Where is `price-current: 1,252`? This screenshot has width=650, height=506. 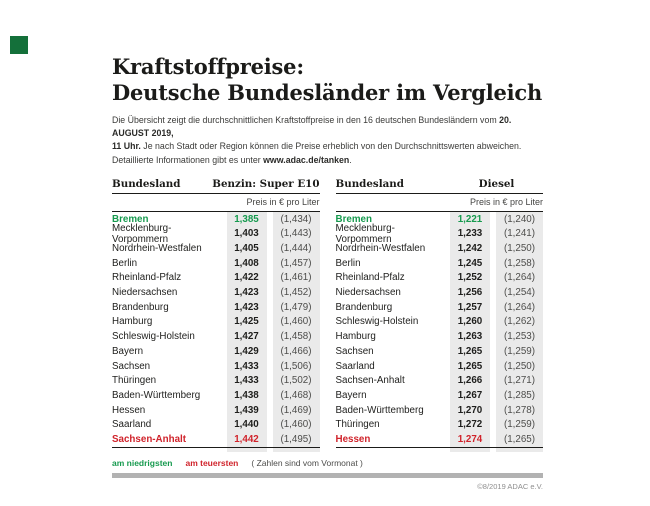 price-current: 1,252 is located at coordinates (470, 278).